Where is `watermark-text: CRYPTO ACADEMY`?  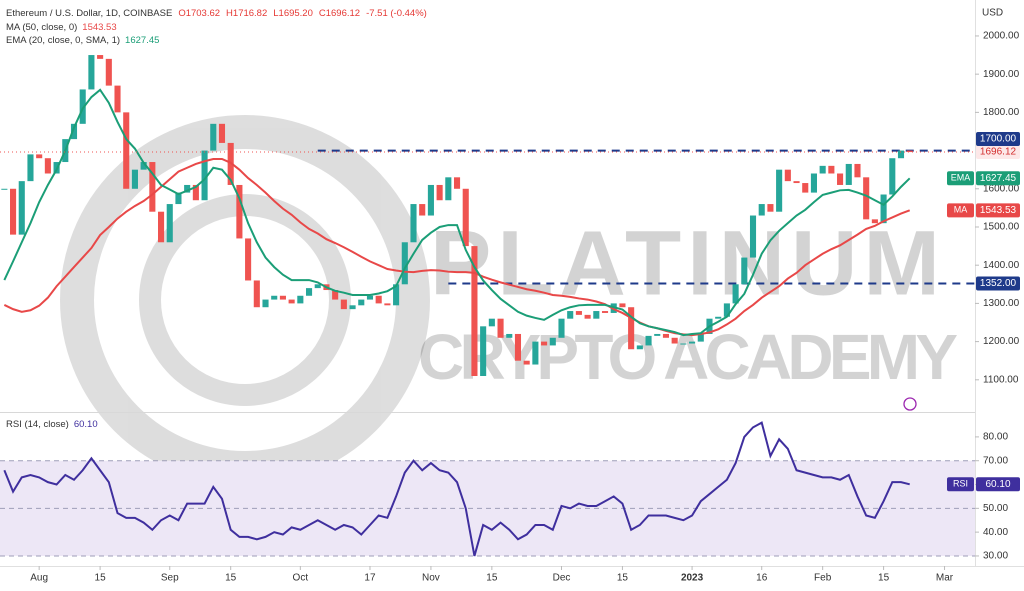
watermark-text: CRYPTO ACADEMY is located at coordinates (688, 357).